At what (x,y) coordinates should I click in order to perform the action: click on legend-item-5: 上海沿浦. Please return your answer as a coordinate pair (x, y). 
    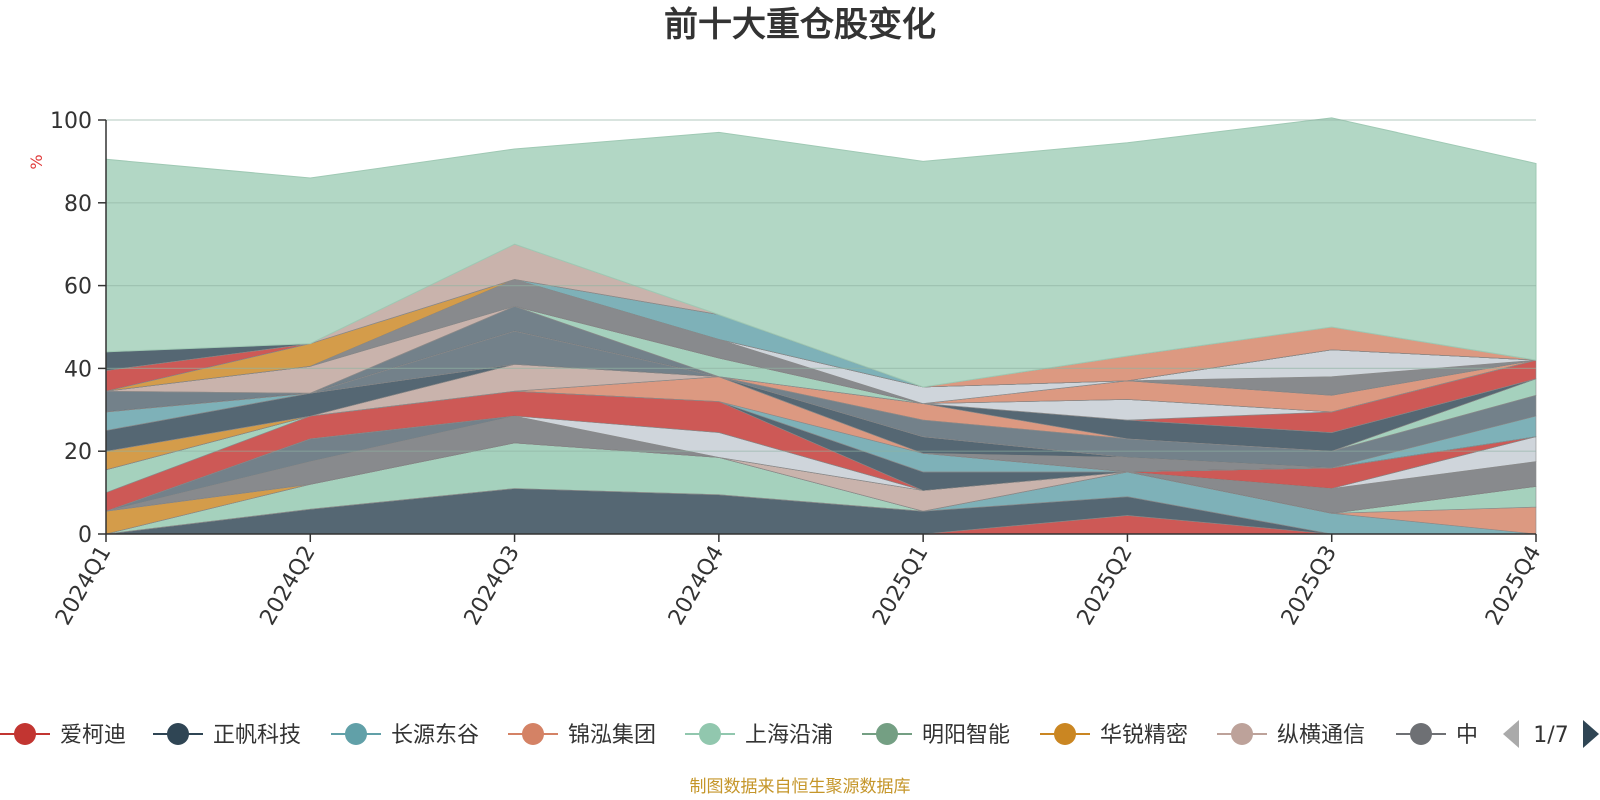
    Looking at the image, I should click on (759, 735).